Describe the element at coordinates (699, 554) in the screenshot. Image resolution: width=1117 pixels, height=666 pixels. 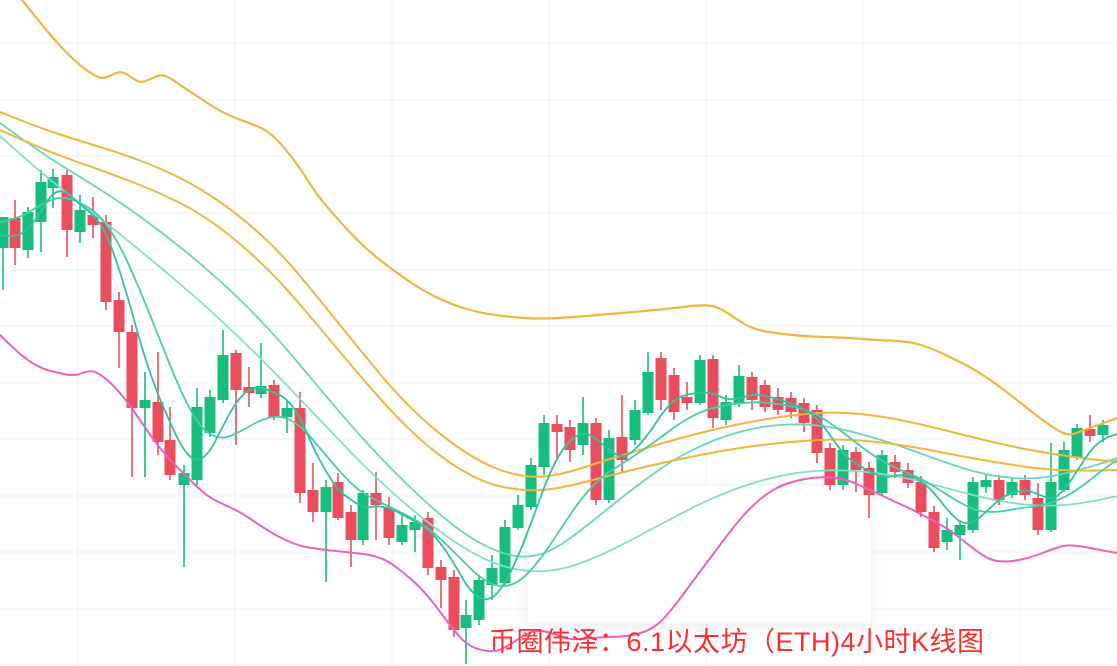
I see `watermark-box` at that location.